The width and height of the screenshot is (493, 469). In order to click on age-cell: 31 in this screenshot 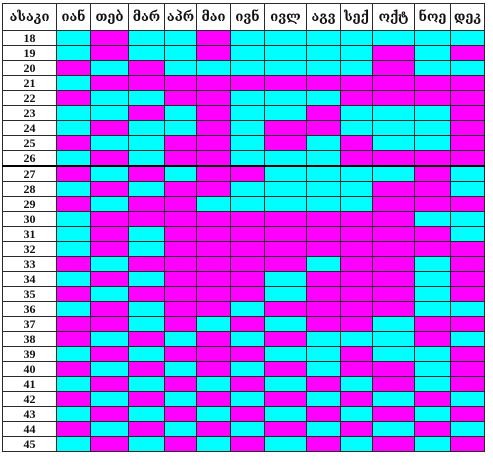, I will do `click(30, 234)`.